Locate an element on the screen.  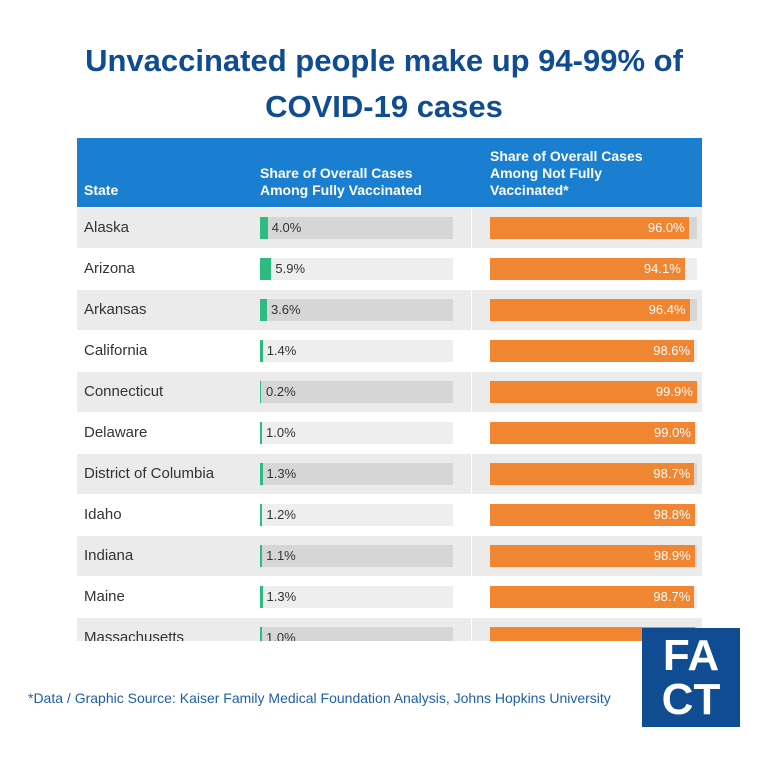
logo-text: CT is located at coordinates (691, 699).